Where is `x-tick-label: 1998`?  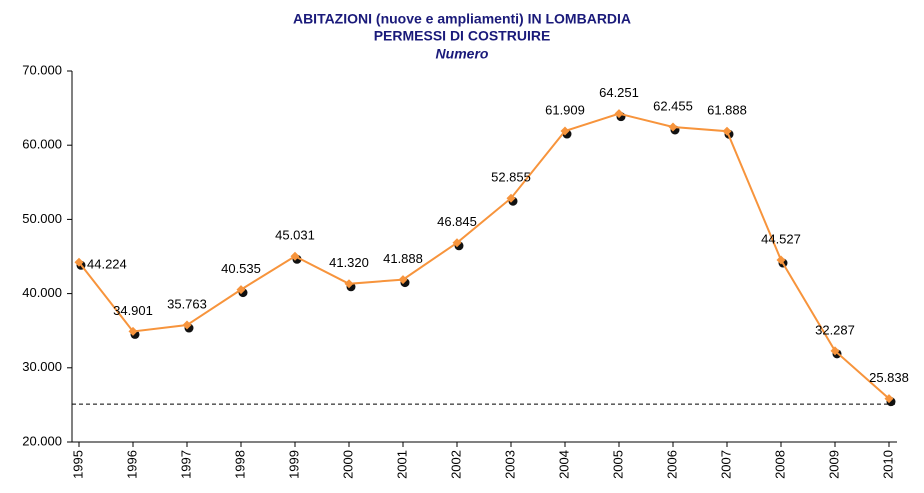 x-tick-label: 1998 is located at coordinates (239, 464).